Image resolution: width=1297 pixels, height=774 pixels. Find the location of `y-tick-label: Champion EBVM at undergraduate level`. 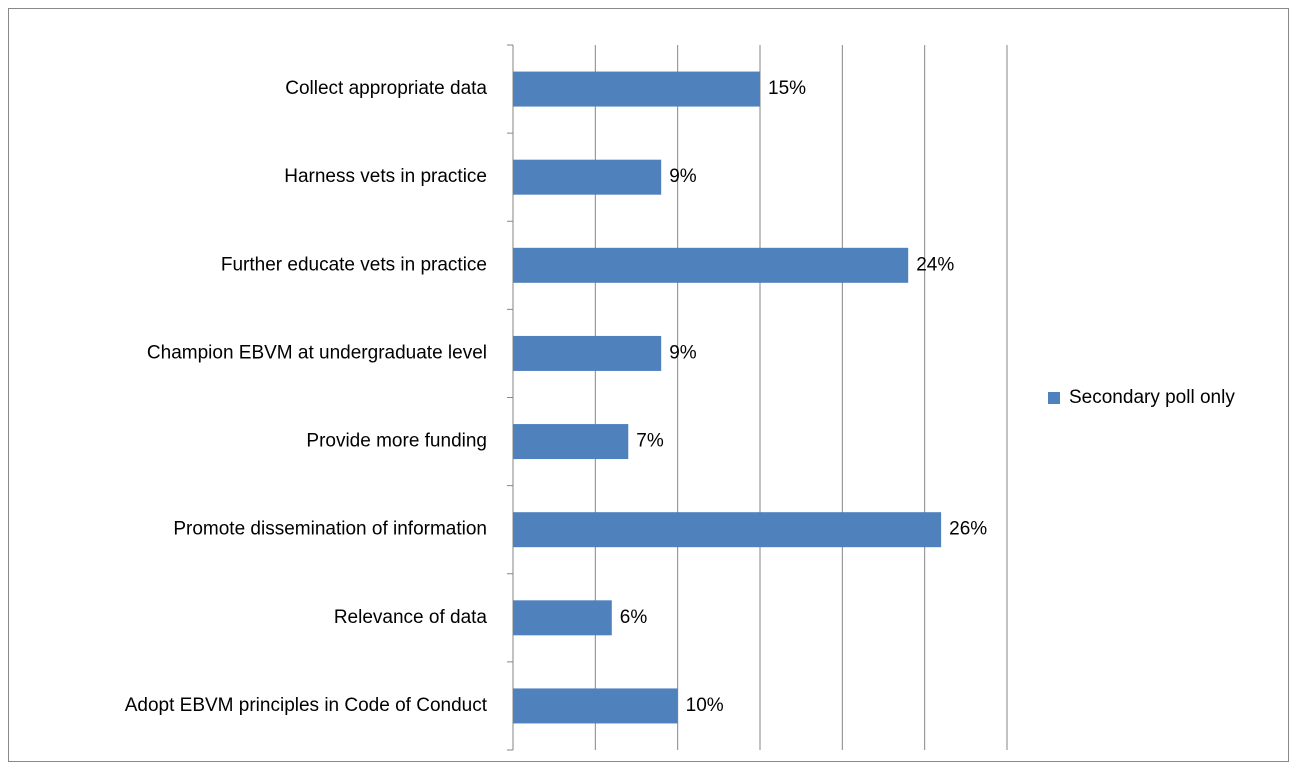

y-tick-label: Champion EBVM at undergraduate level is located at coordinates (317, 352).